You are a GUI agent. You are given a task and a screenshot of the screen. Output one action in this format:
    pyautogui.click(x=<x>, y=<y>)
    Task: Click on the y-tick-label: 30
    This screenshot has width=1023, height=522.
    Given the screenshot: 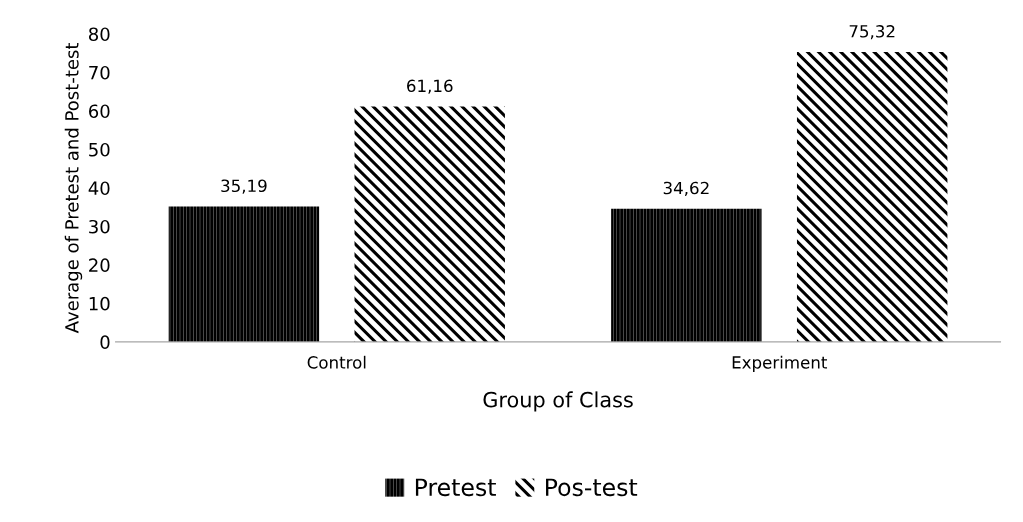 What is the action you would take?
    pyautogui.click(x=99, y=226)
    